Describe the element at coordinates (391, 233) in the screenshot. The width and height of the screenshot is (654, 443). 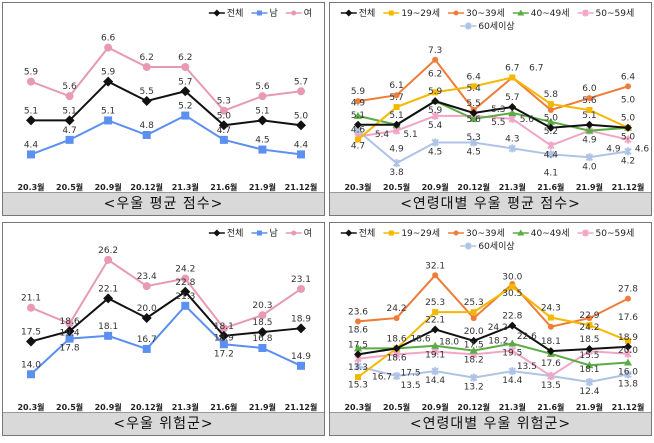
I see `legend-marker-square` at that location.